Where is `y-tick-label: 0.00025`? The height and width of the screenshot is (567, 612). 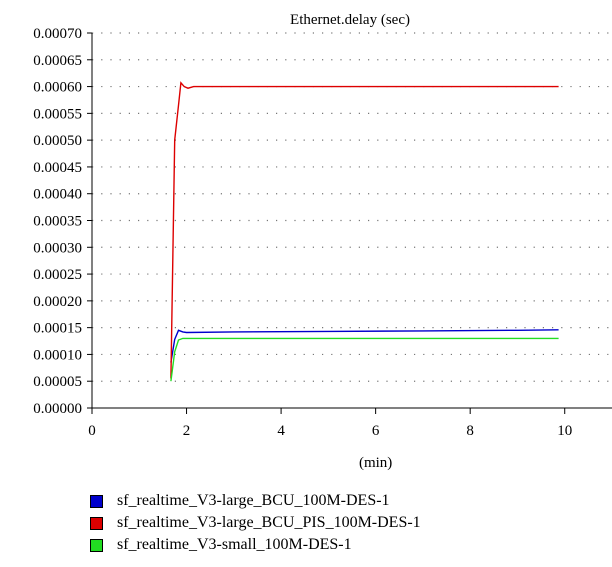 y-tick-label: 0.00025 is located at coordinates (57, 275).